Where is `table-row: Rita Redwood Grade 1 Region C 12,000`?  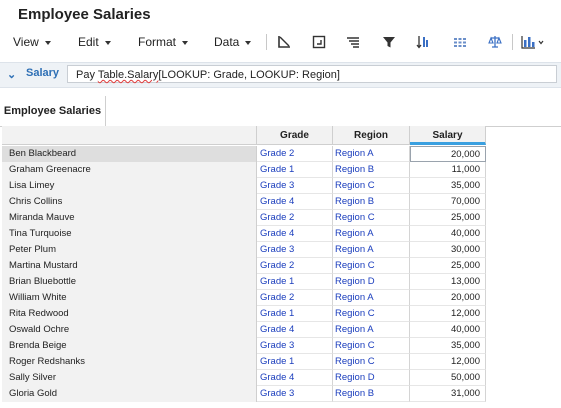 table-row: Rita Redwood Grade 1 Region C 12,000 is located at coordinates (244, 314).